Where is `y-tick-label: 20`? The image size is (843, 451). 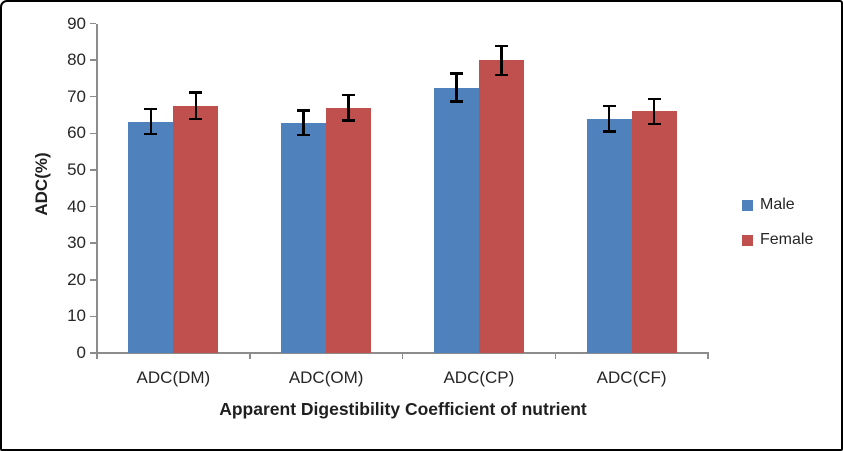
y-tick-label: 20 is located at coordinates (76, 279).